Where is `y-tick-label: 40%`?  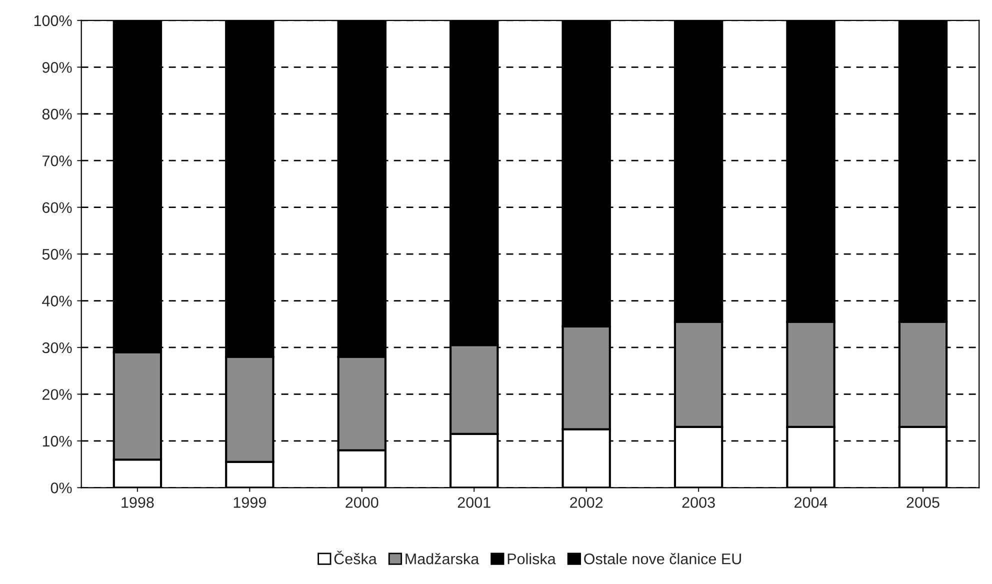 y-tick-label: 40% is located at coordinates (57, 301).